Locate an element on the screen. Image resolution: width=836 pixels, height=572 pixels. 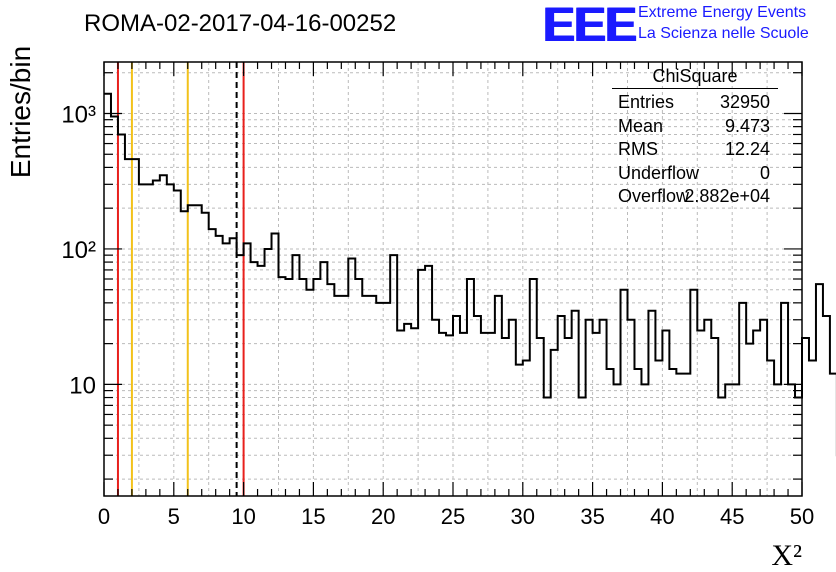
stats-label: Entries is located at coordinates (646, 102).